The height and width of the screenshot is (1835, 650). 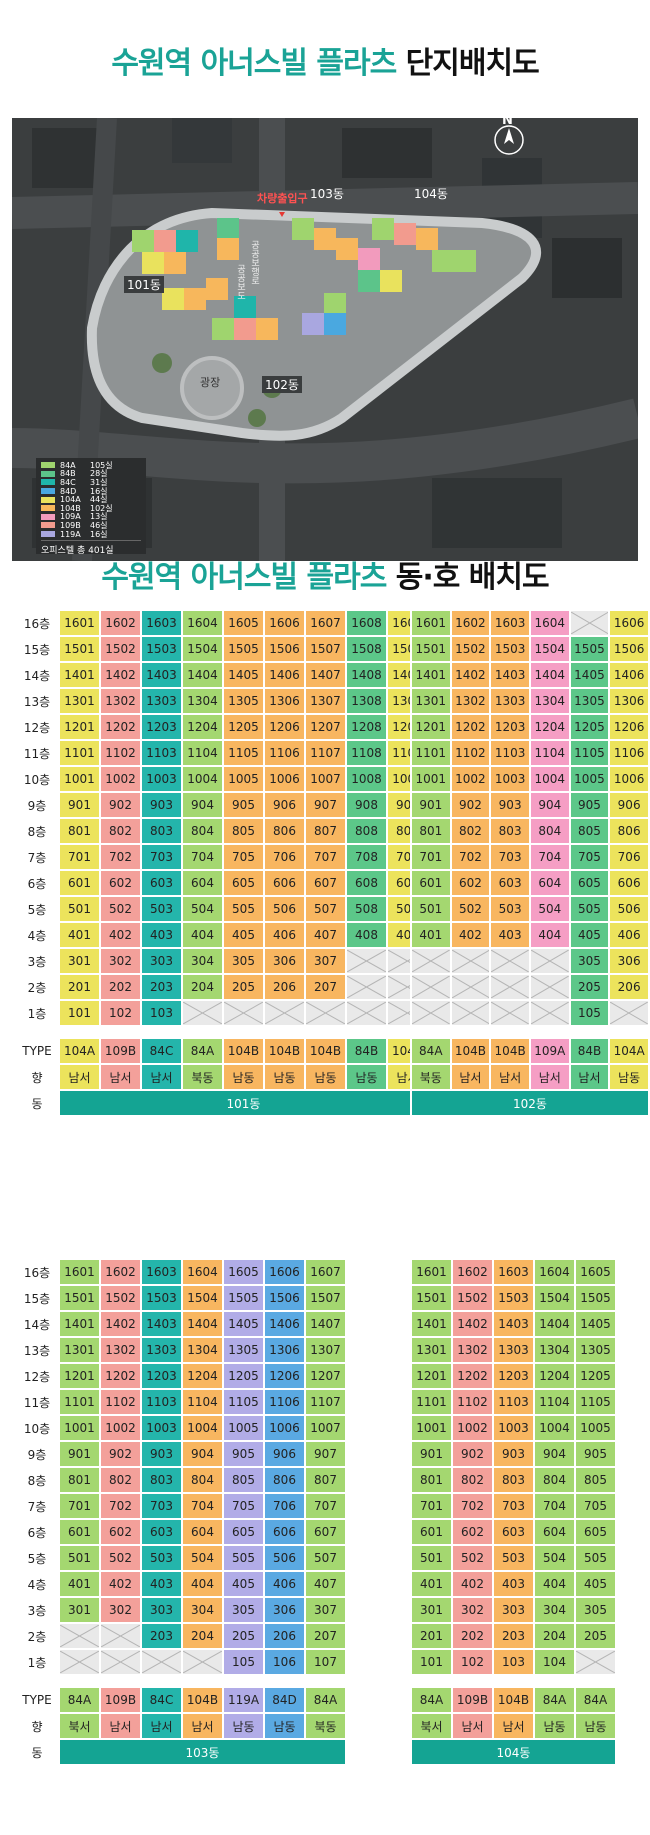 I want to click on unit-cell: 1403, so click(x=513, y=1324).